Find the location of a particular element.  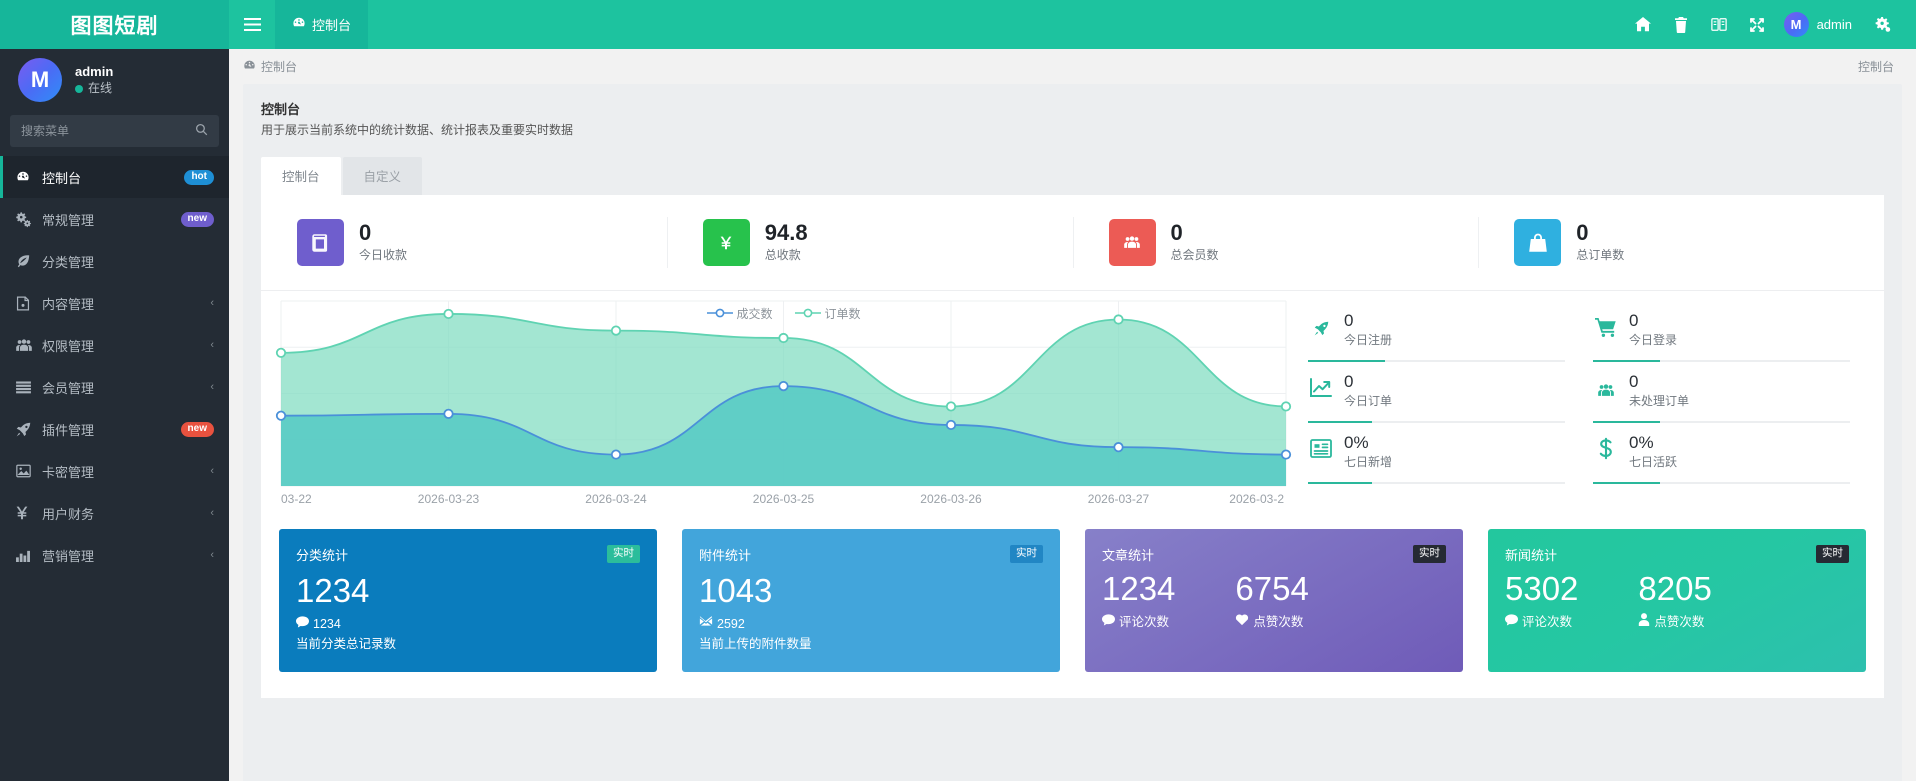

search-input is located at coordinates (108, 131).